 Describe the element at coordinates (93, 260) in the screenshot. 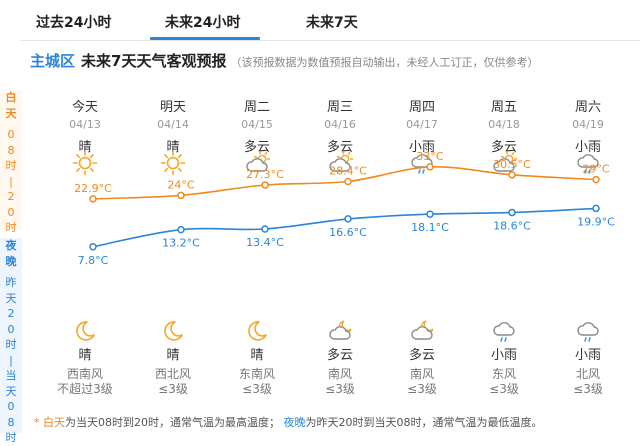

I see `low-temp-label: 7.8°C` at that location.